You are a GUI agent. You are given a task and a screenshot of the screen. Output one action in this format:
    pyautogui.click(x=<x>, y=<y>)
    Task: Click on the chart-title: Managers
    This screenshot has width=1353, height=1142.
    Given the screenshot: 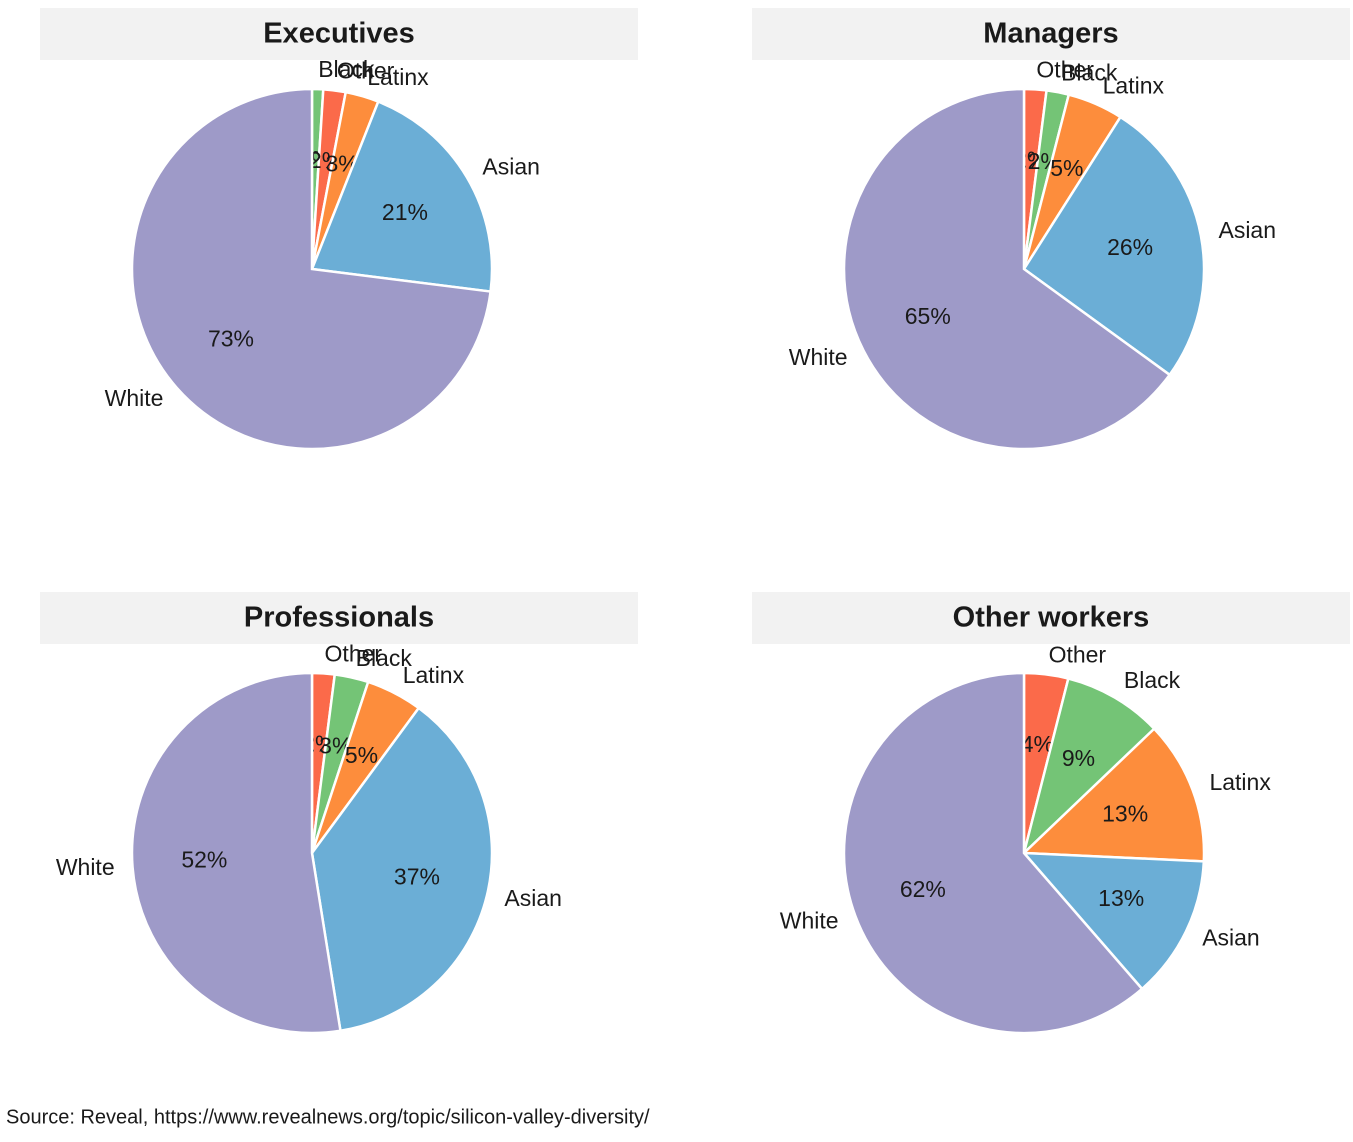 What is the action you would take?
    pyautogui.click(x=1050, y=34)
    